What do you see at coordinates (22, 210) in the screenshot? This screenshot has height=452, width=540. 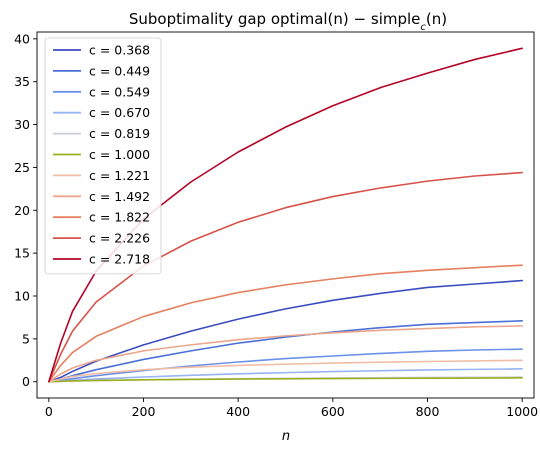 I see `y-tick-label-4: 20` at bounding box center [22, 210].